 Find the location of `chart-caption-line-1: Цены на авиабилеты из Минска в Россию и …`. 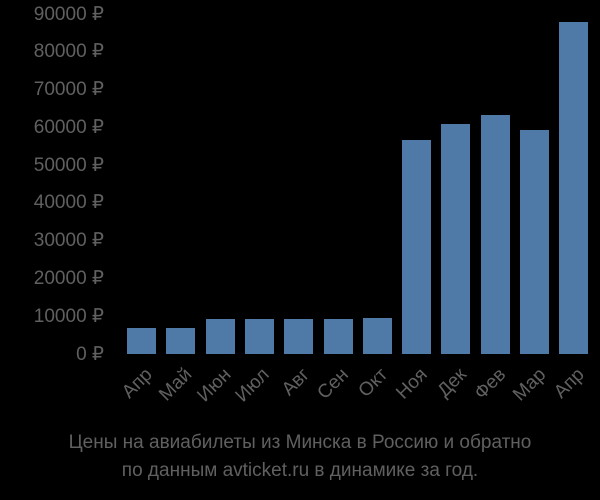

chart-caption-line-1: Цены на авиабилеты из Минска в Россию и … is located at coordinates (300, 442).